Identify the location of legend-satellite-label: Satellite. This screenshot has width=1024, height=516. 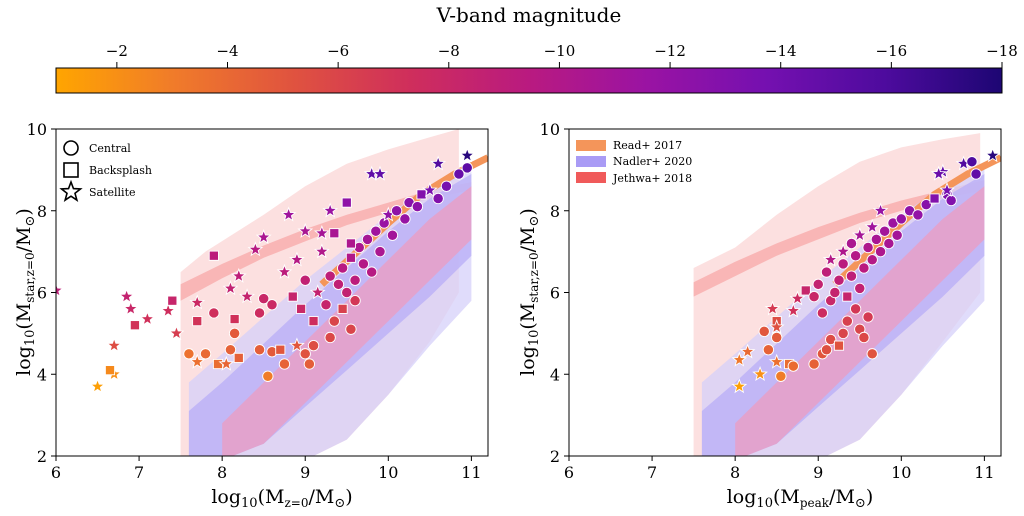
(112, 192).